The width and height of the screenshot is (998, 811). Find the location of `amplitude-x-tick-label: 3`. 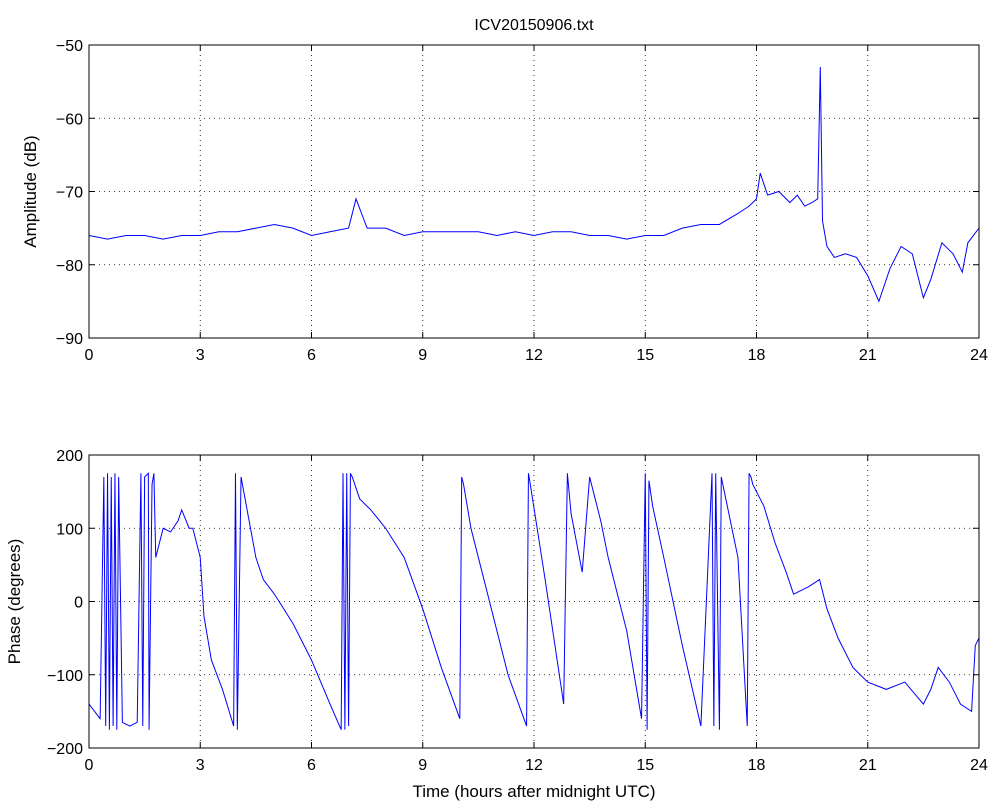

amplitude-x-tick-label: 3 is located at coordinates (200, 355).